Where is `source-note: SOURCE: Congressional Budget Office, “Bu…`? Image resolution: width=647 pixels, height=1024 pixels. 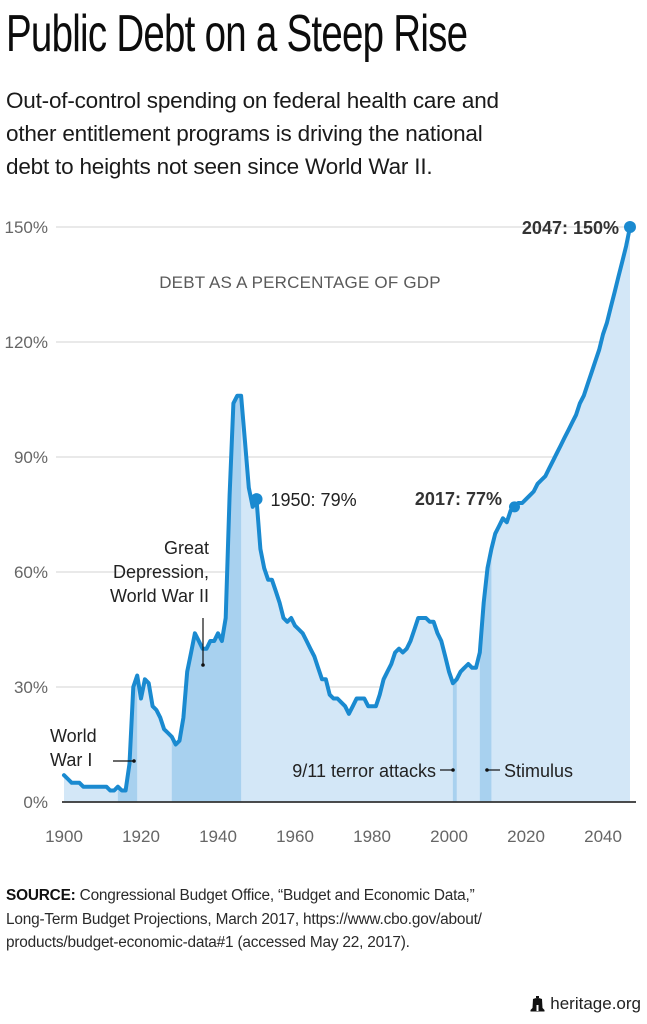 source-note: SOURCE: Congressional Budget Office, “Bu… is located at coordinates (244, 919).